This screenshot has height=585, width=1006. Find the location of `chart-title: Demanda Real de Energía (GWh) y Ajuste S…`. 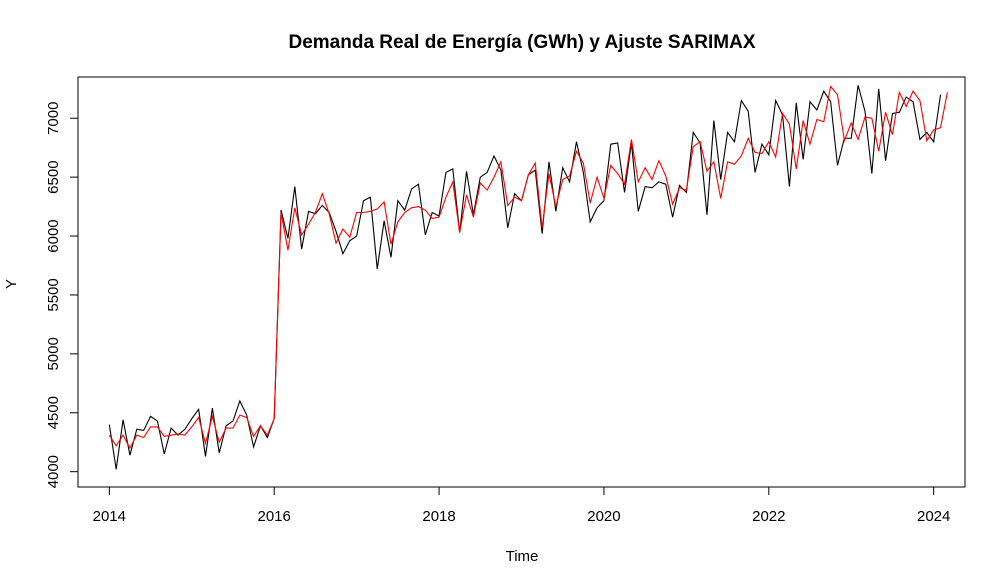

chart-title: Demanda Real de Energía (GWh) y Ajuste S… is located at coordinates (522, 42).